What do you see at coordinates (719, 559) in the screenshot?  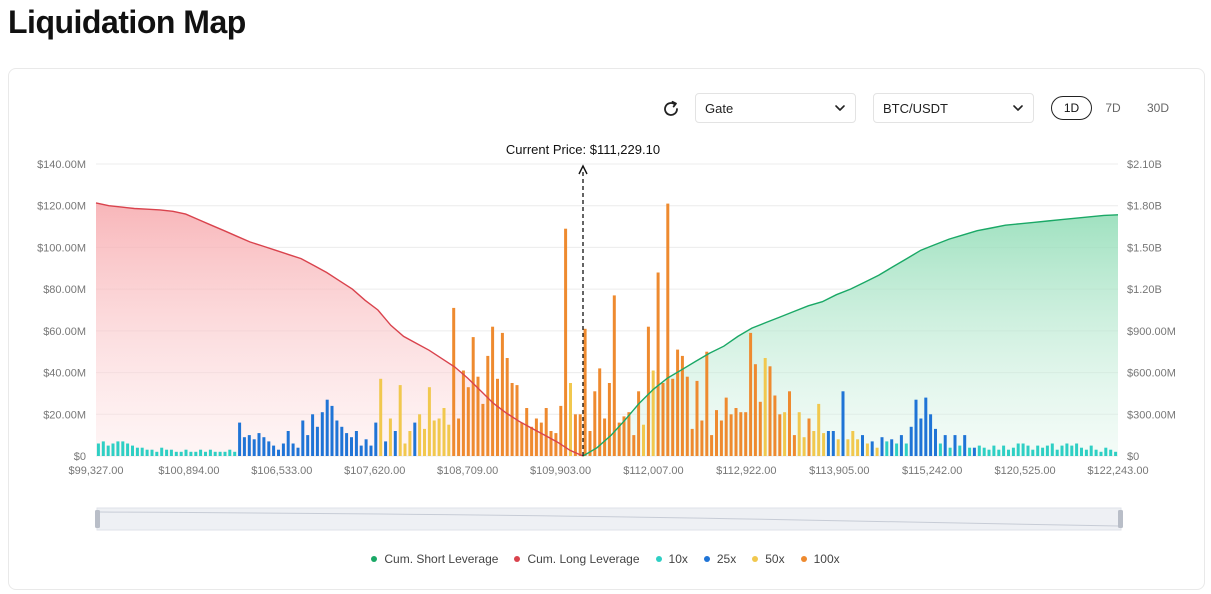 I see `legend-item-25x: 25x` at bounding box center [719, 559].